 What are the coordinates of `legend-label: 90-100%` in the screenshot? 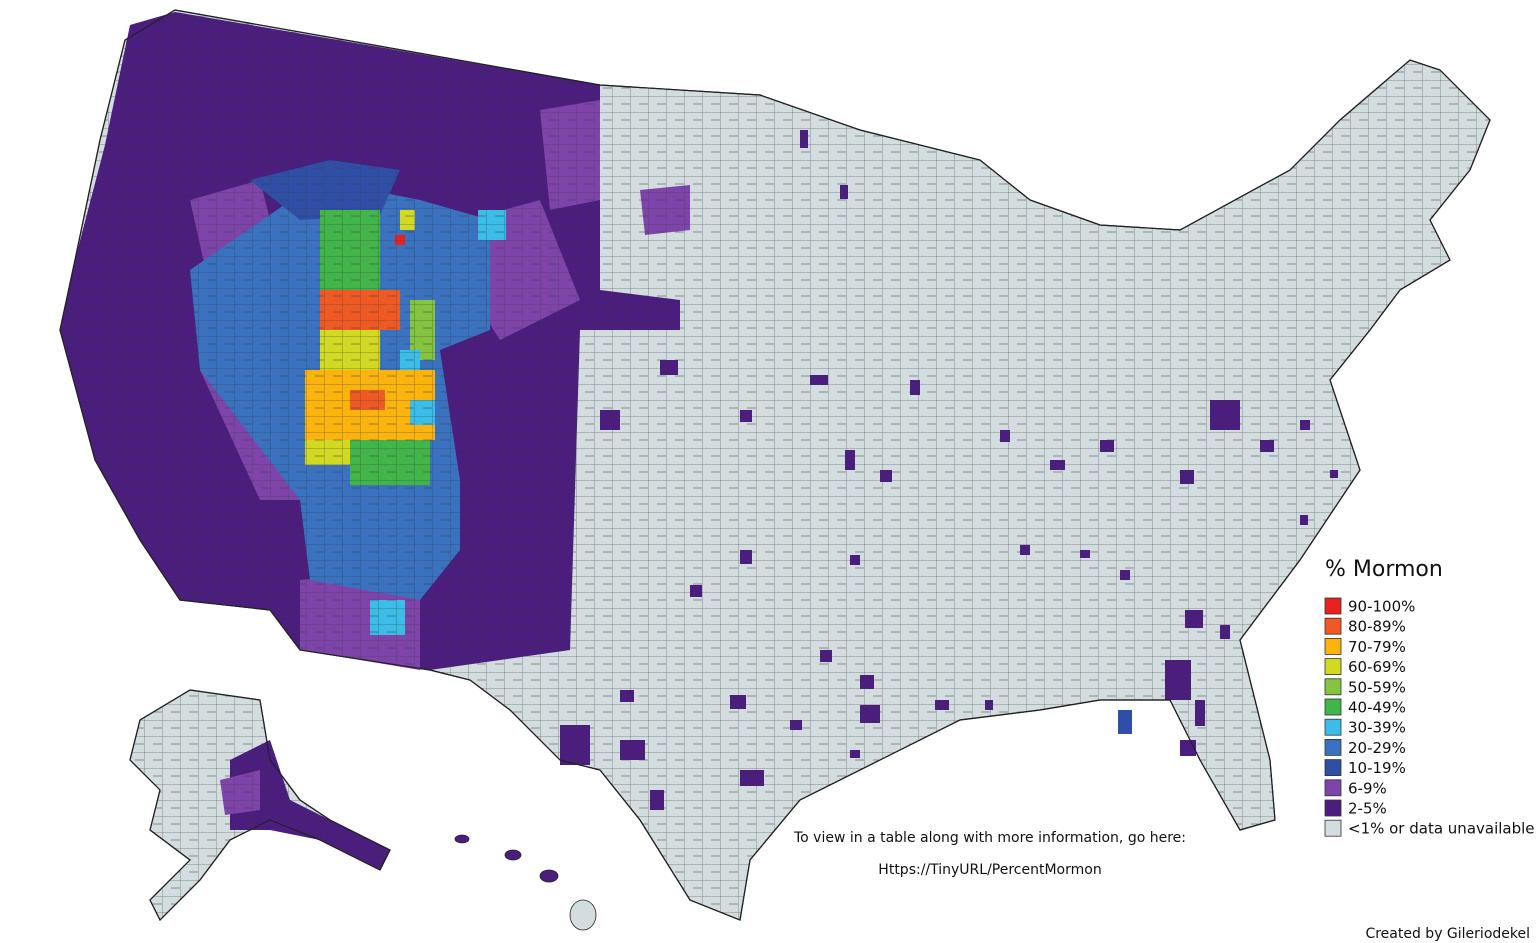 It's located at (1381, 607).